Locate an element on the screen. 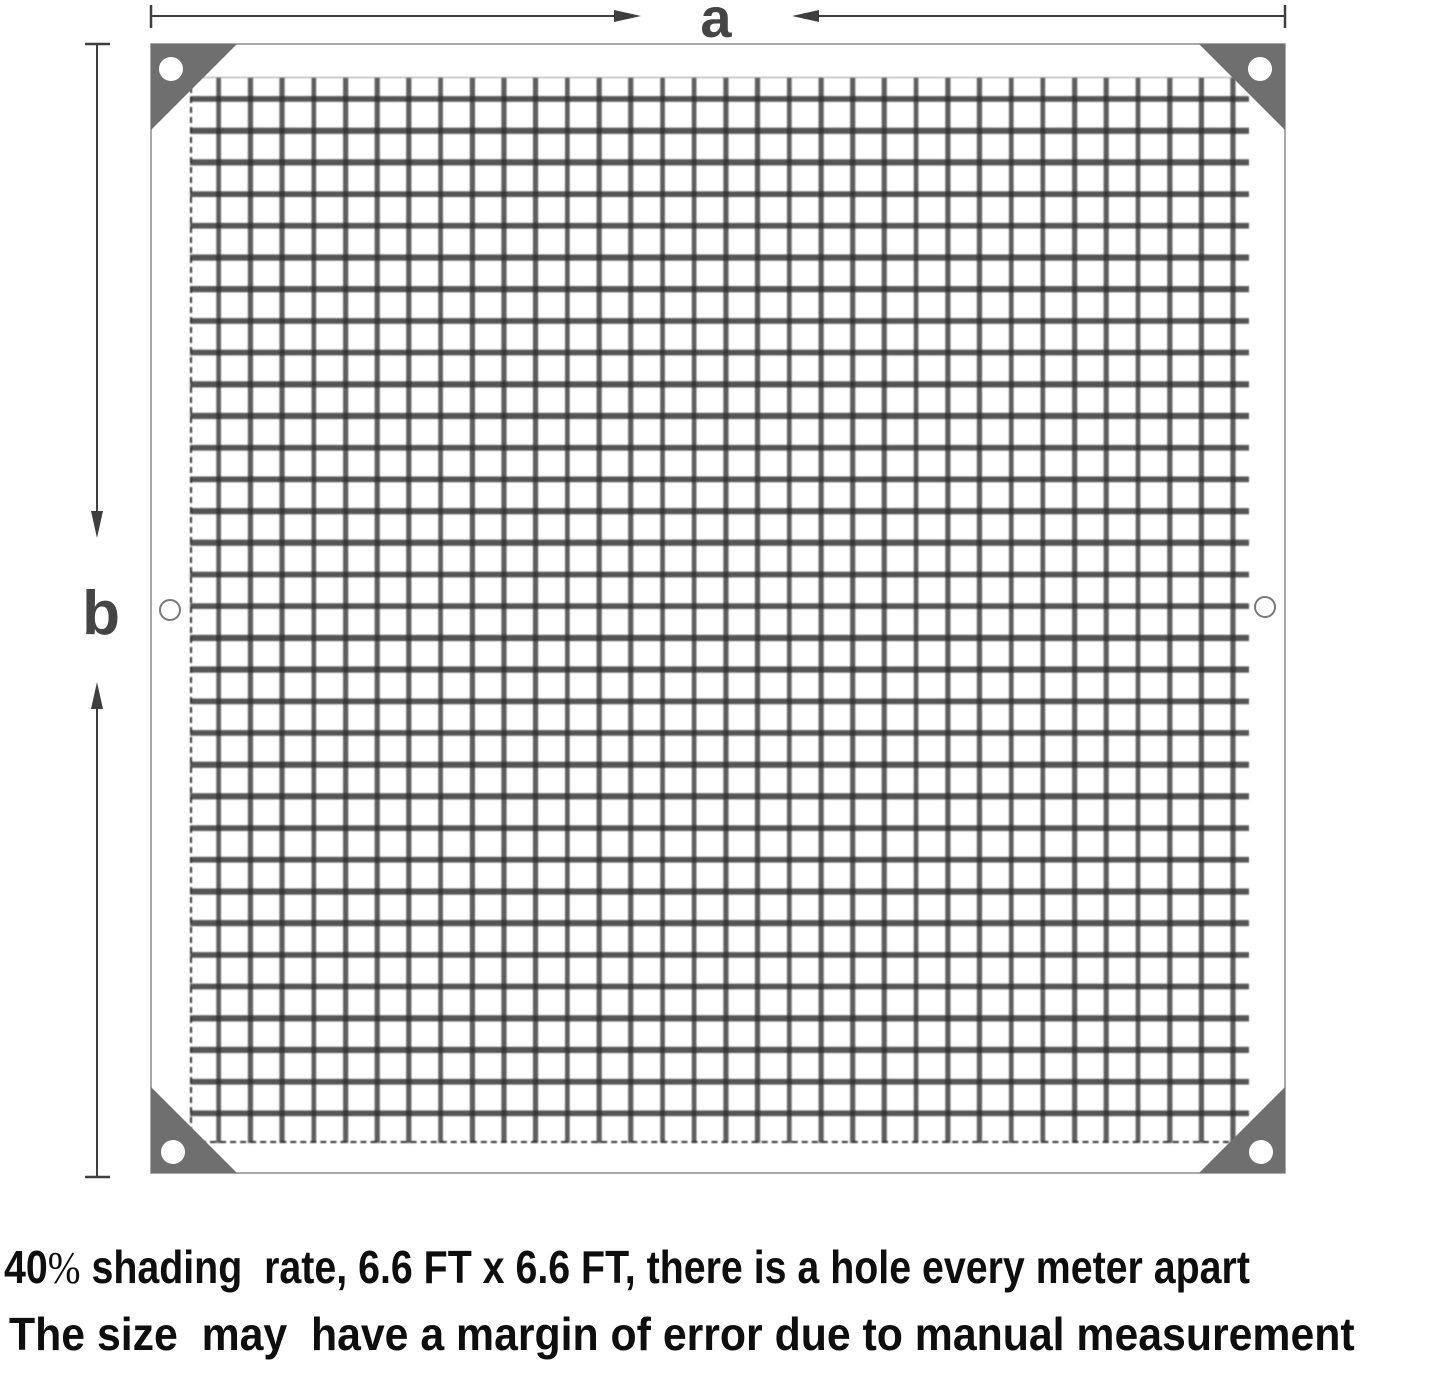  corner-patch-top-right is located at coordinates (1242, 87).